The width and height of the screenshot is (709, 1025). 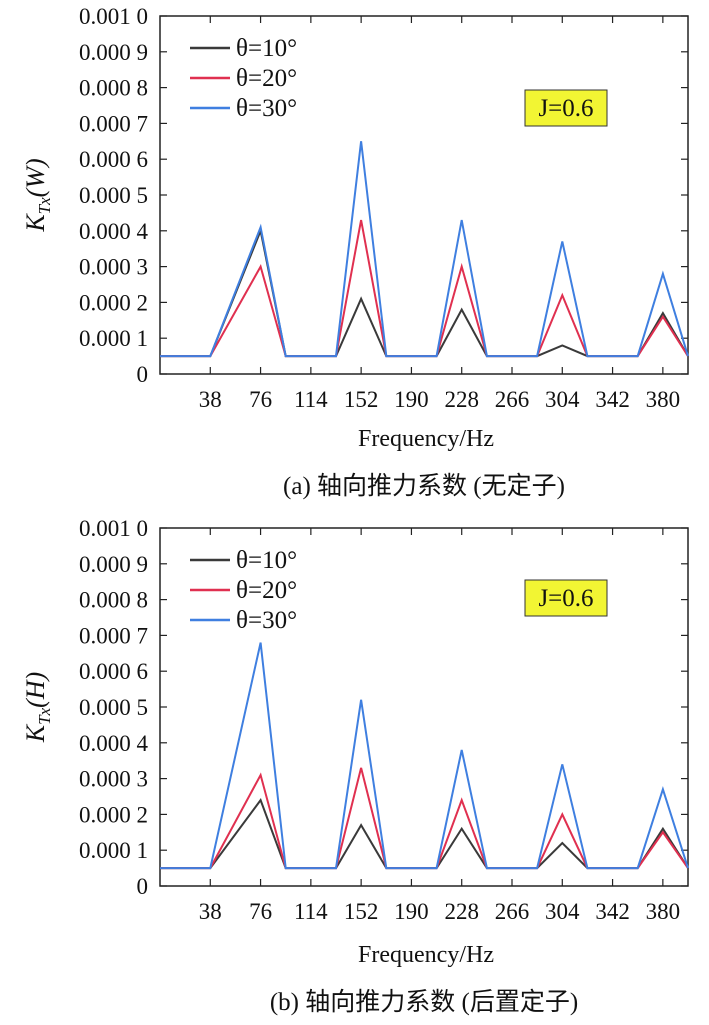 What do you see at coordinates (424, 1002) in the screenshot?
I see `figure-caption: (b) 轴向推力系数 (后置定子)` at bounding box center [424, 1002].